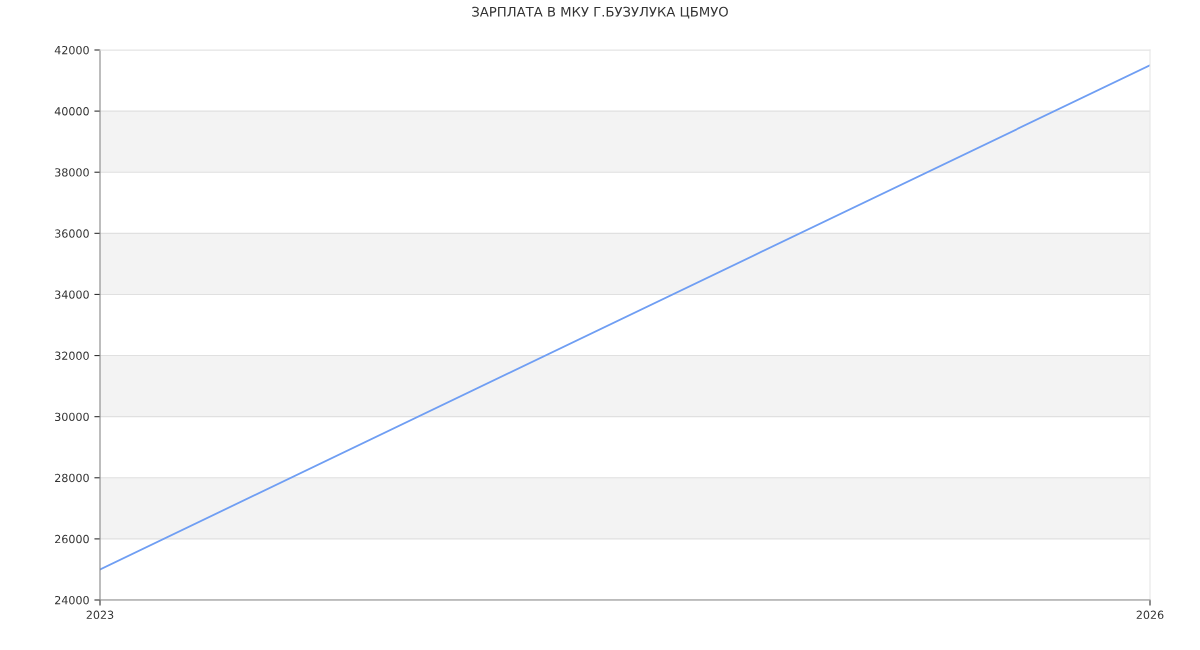  What do you see at coordinates (100, 615) in the screenshot?
I see `x-tick-label: 2023` at bounding box center [100, 615].